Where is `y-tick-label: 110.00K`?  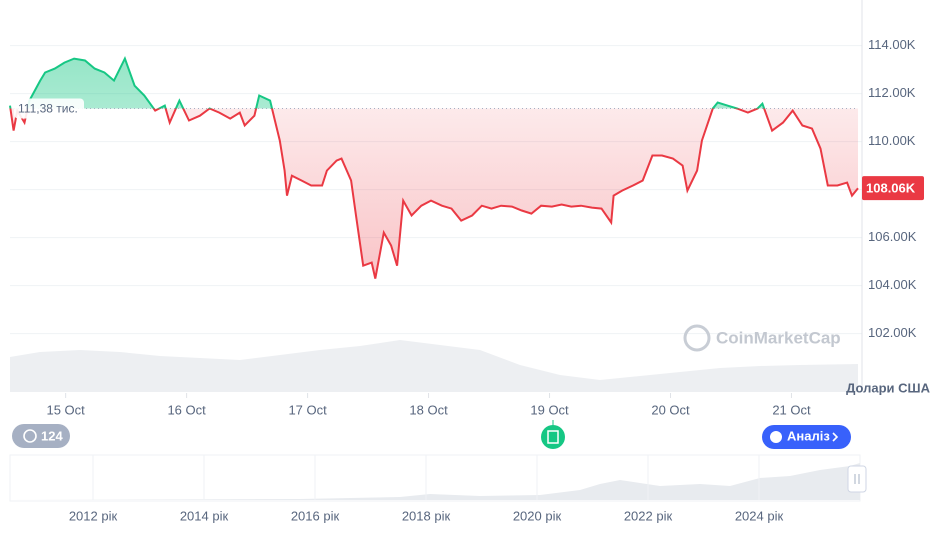
y-tick-label: 110.00K is located at coordinates (892, 140).